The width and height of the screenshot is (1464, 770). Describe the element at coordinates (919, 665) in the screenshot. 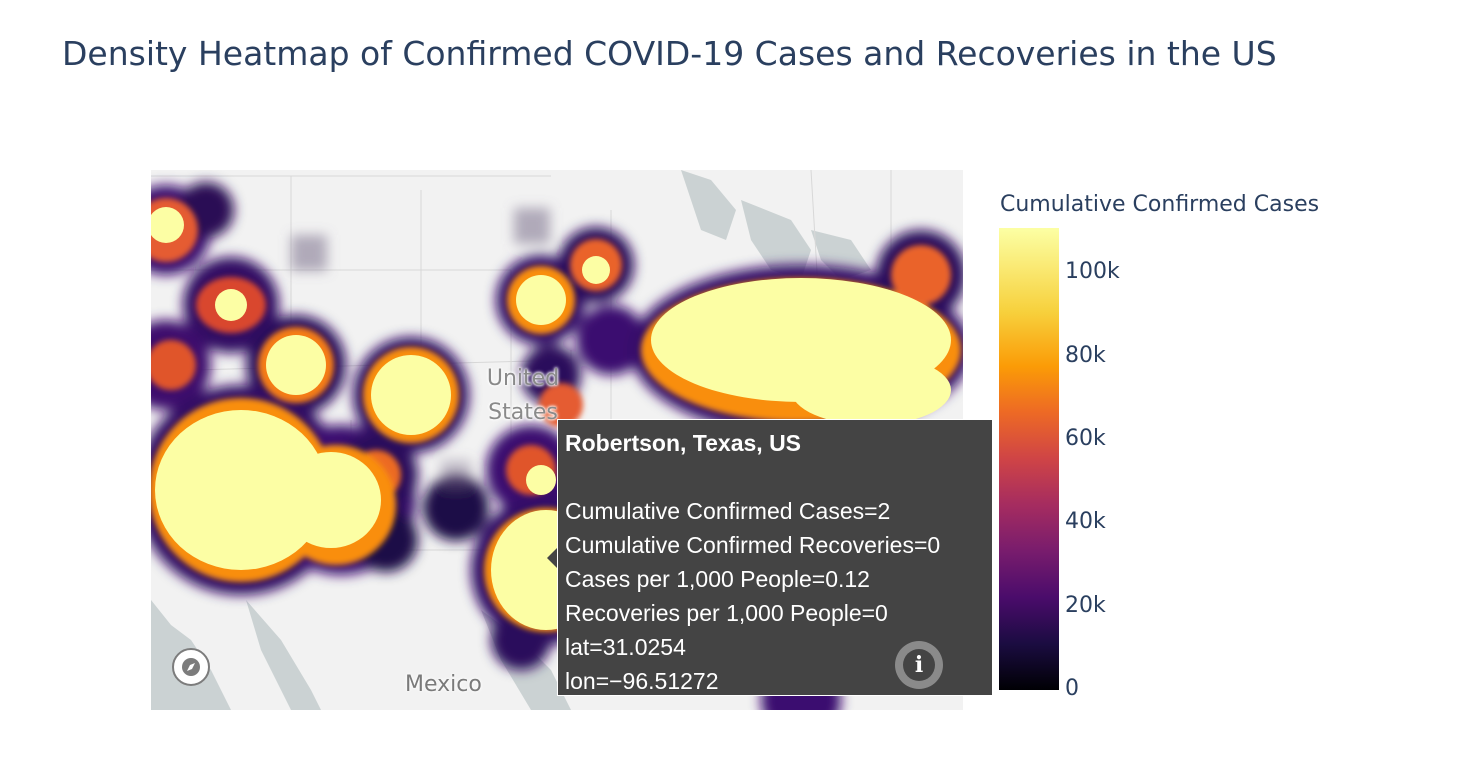

I see `info-icon: i` at that location.